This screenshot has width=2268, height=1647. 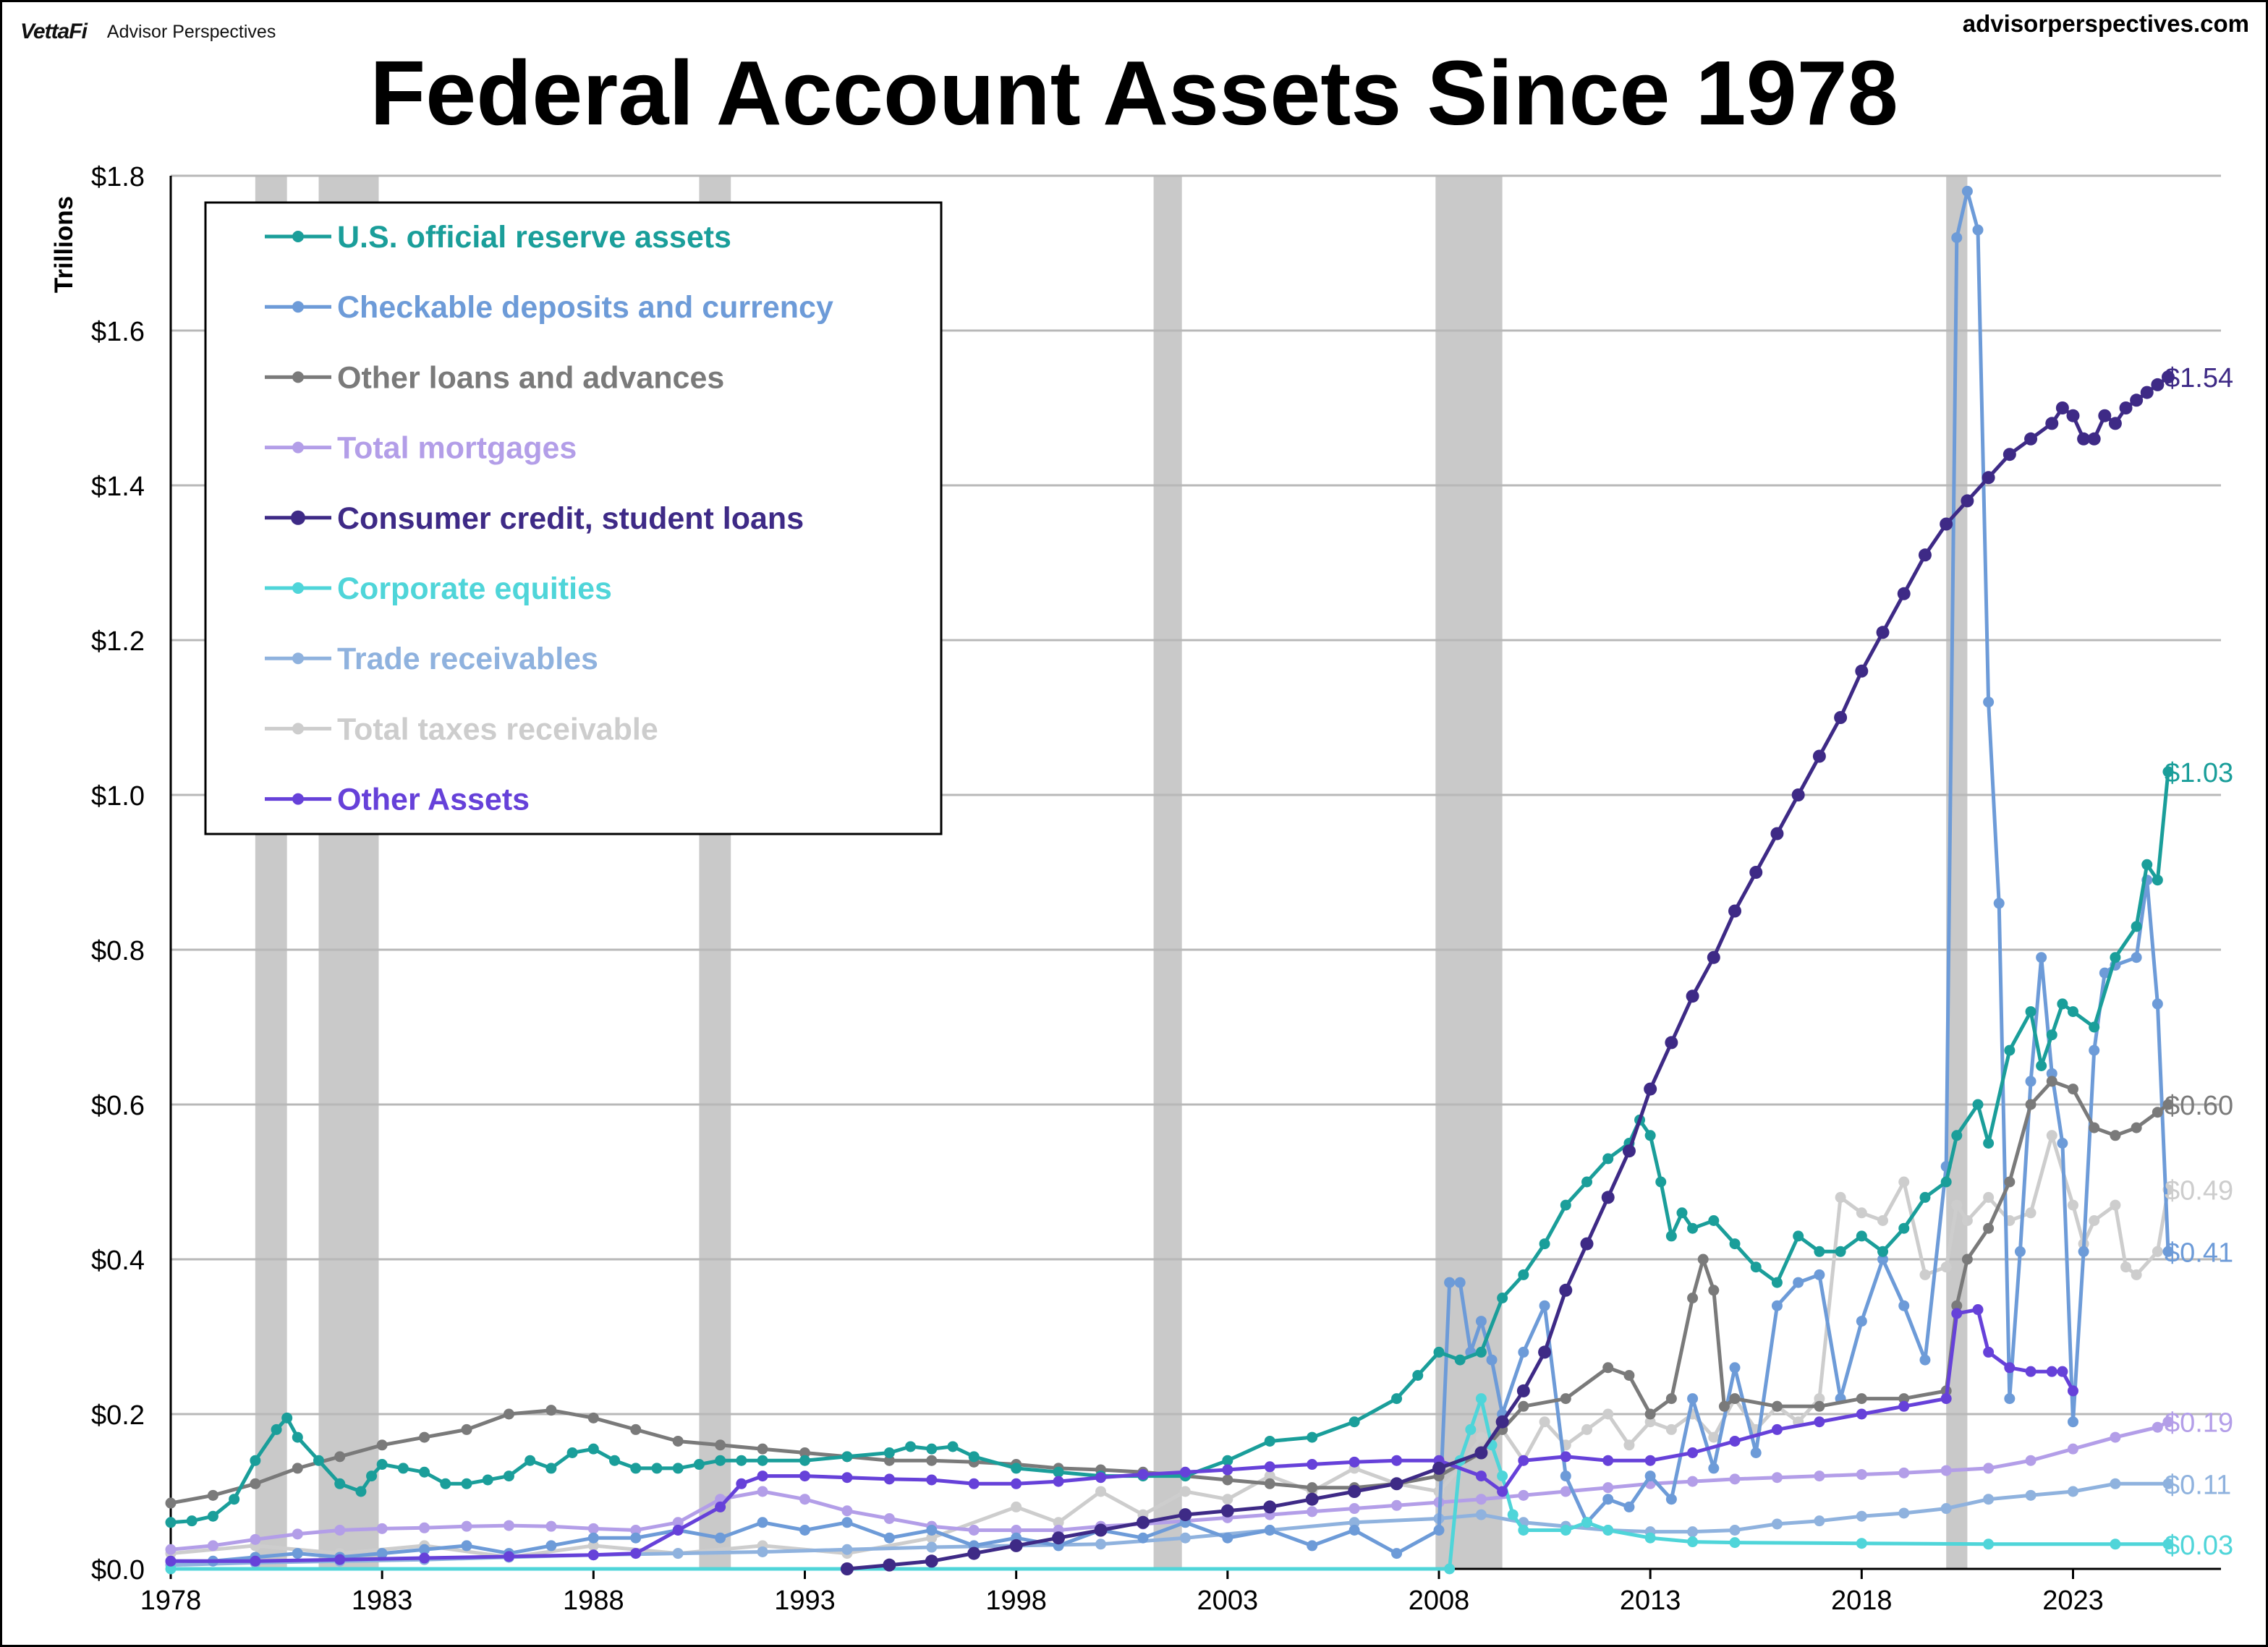 I want to click on legend-entry: Total taxes receivable, so click(x=461, y=729).